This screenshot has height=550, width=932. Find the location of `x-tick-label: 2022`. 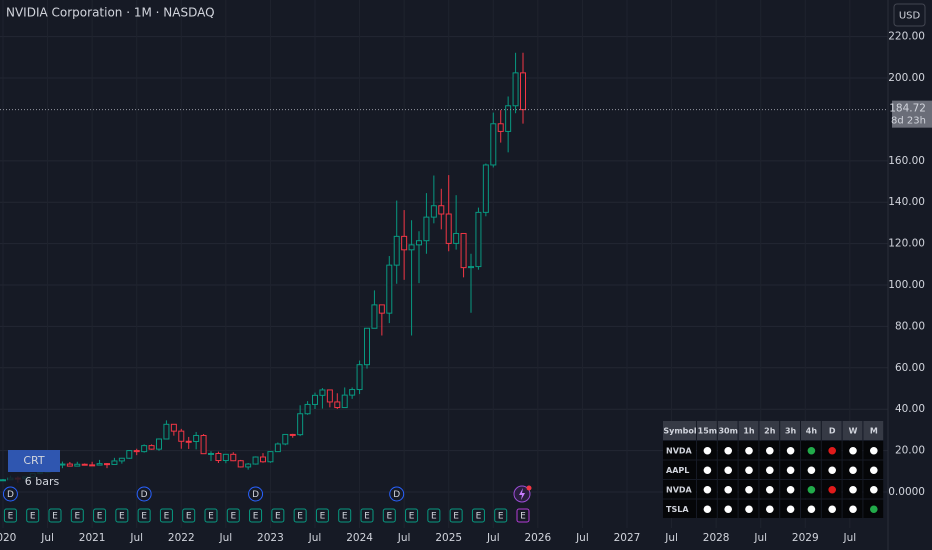

x-tick-label: 2022 is located at coordinates (181, 538).